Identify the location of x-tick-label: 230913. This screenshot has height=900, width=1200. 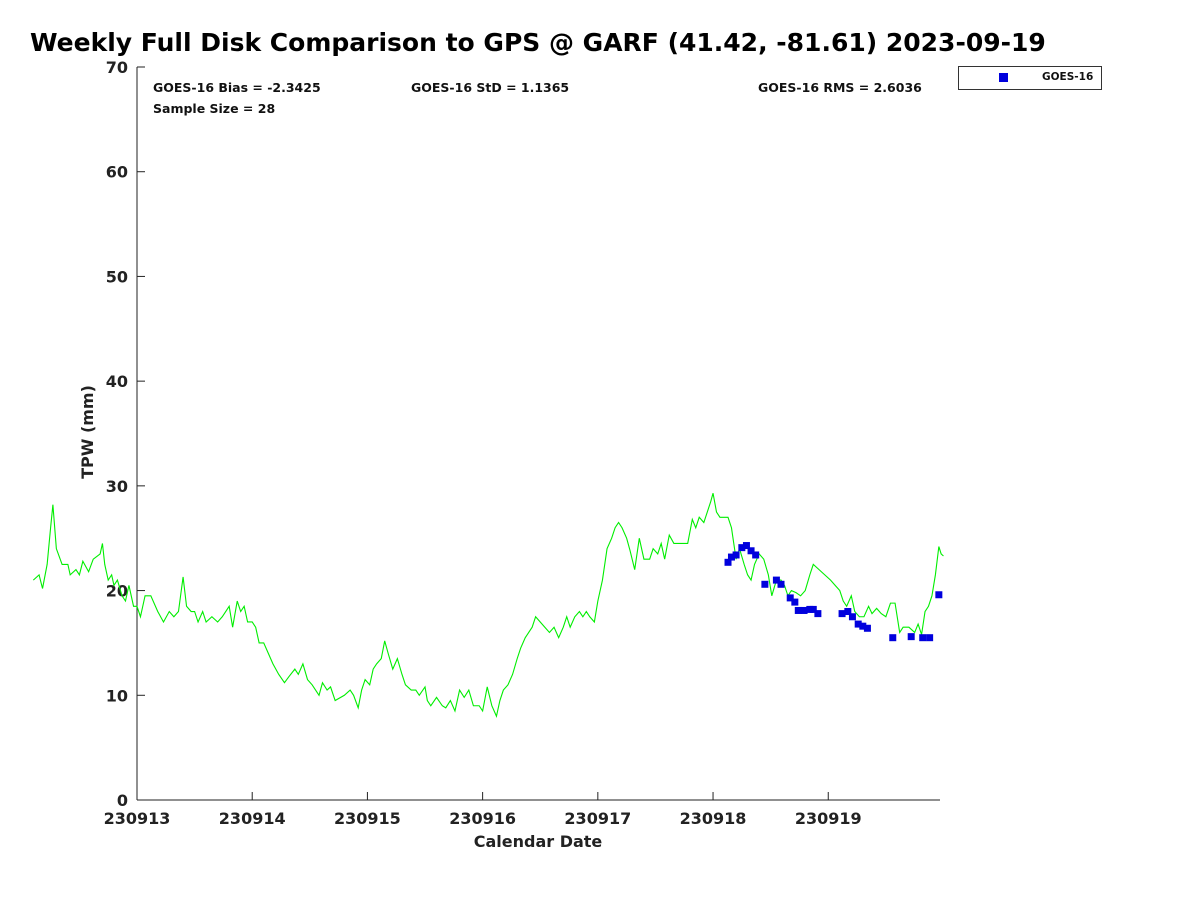
(137, 818).